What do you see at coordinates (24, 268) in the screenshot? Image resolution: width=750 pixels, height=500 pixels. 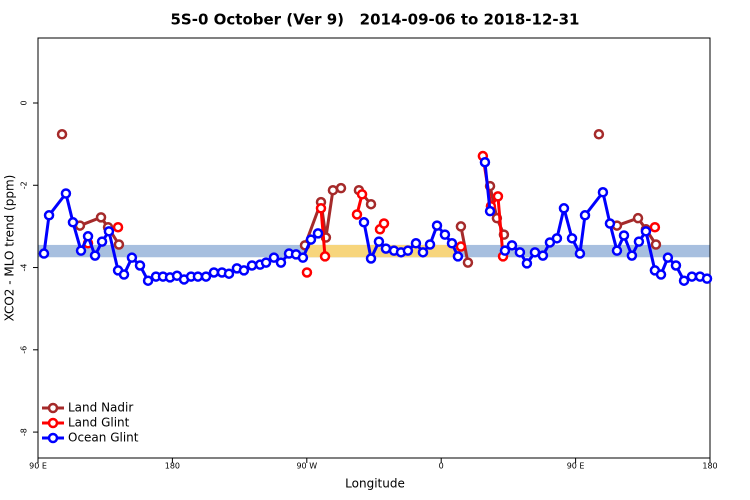 I see `y-tick-label: -4` at bounding box center [24, 268].